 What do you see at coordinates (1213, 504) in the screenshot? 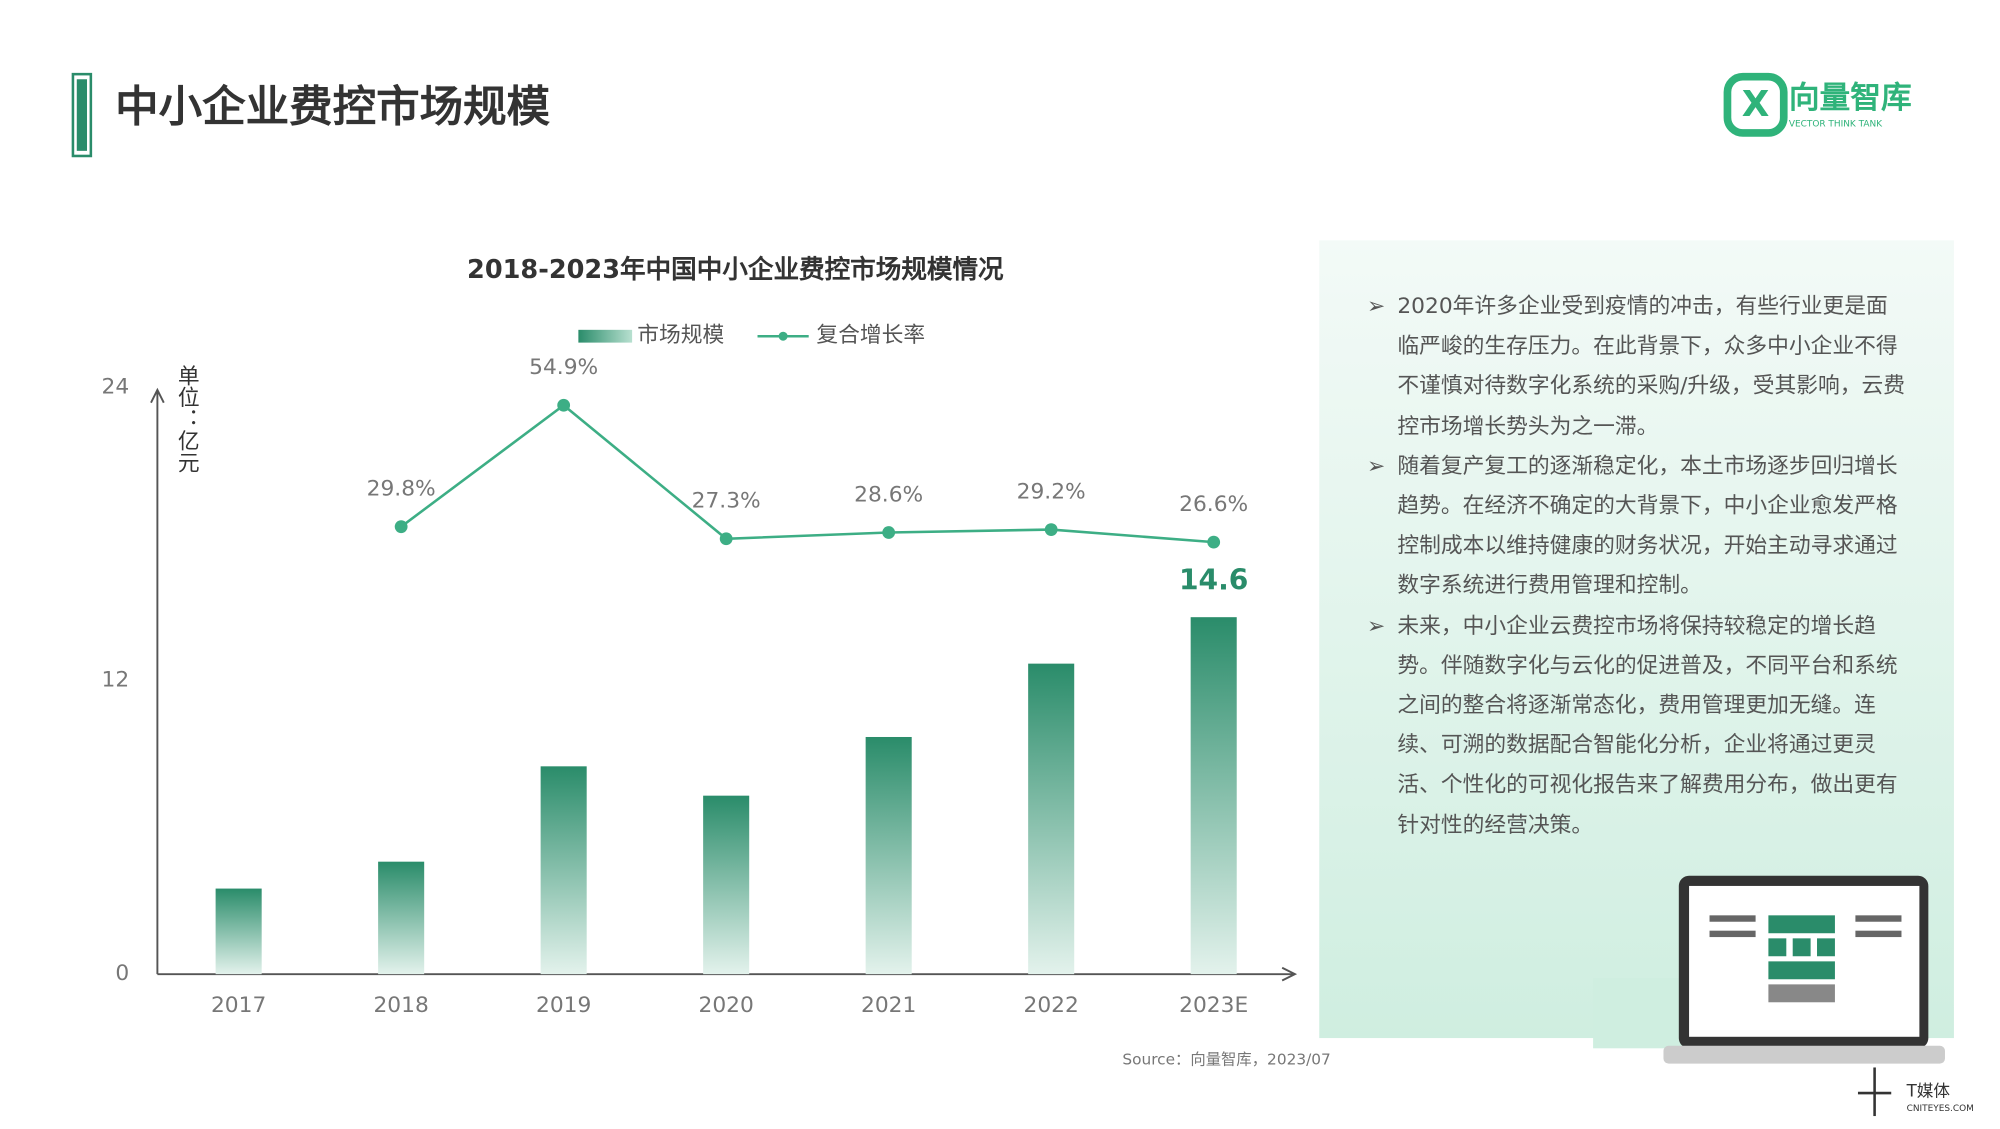
I see `point-label: 26.6%` at bounding box center [1213, 504].